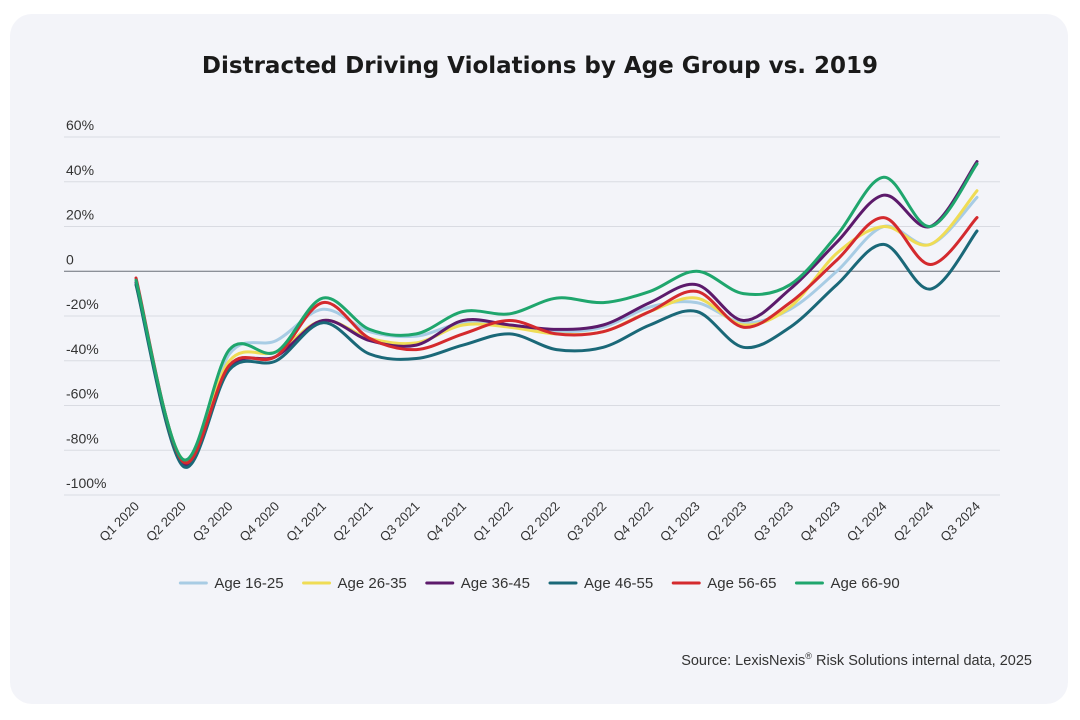 The width and height of the screenshot is (1080, 720). Describe the element at coordinates (82, 438) in the screenshot. I see `y-tick-label: -80%` at that location.